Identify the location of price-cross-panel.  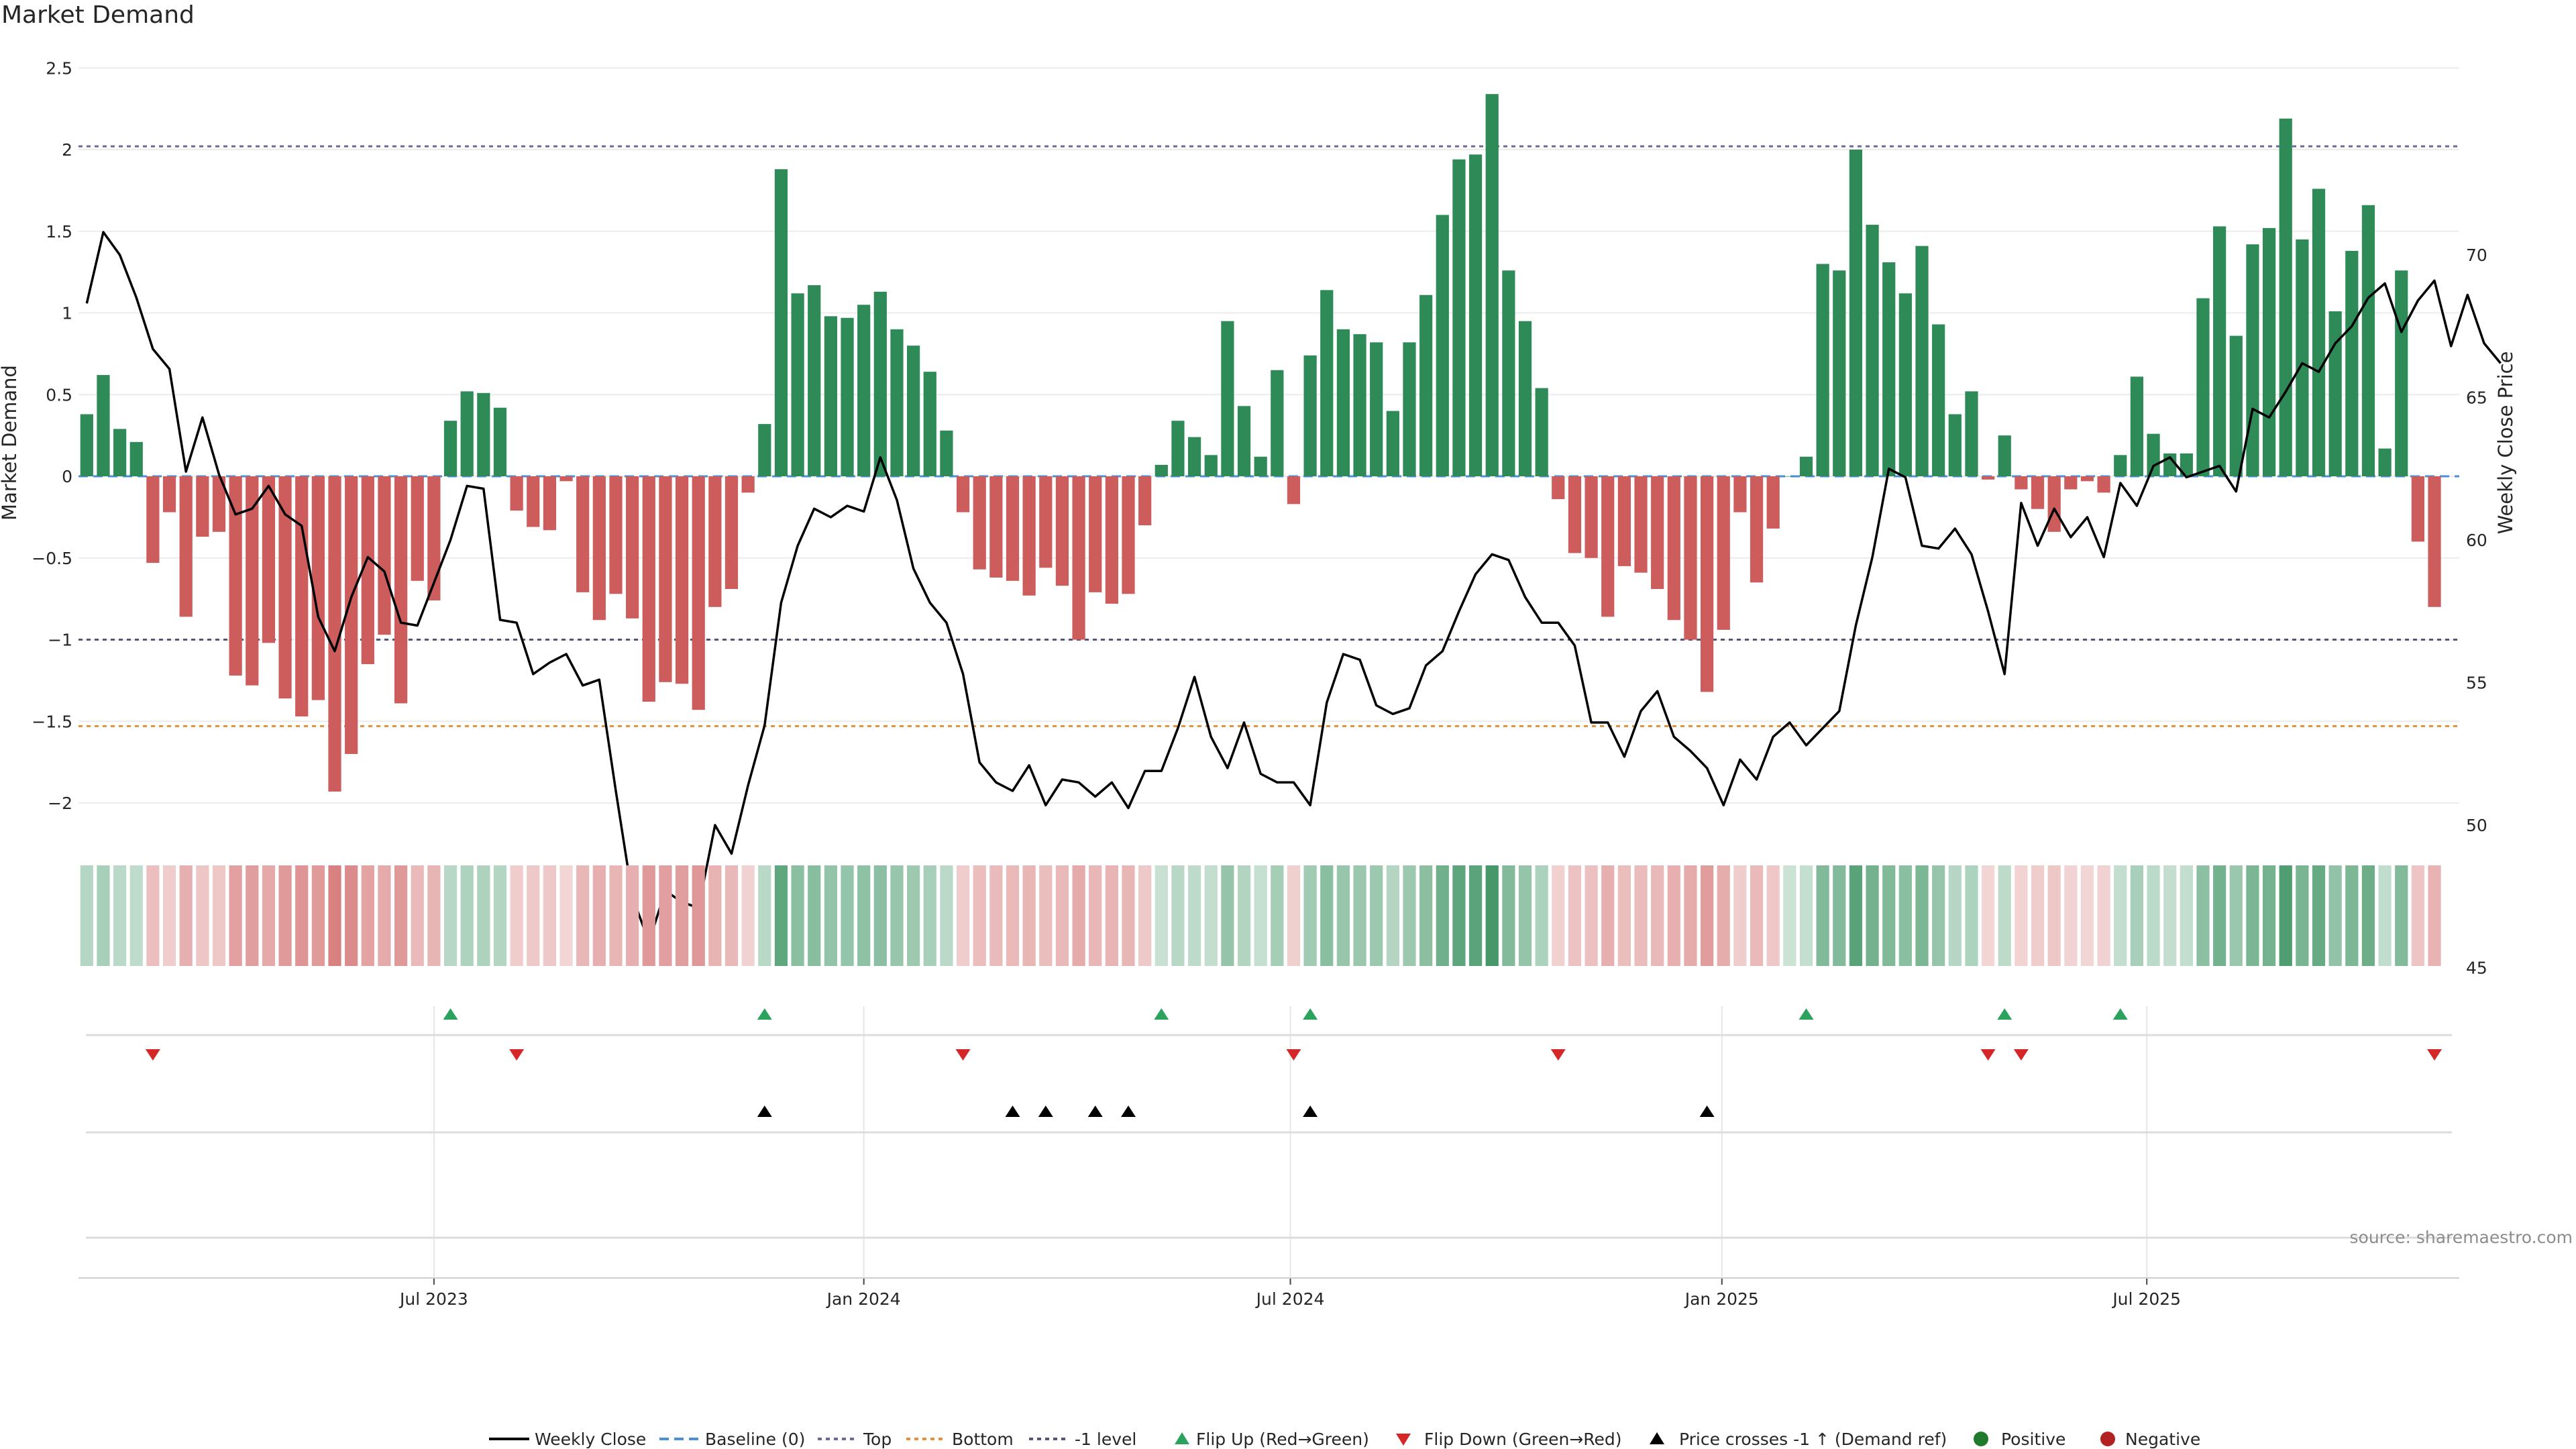
(1269, 1172).